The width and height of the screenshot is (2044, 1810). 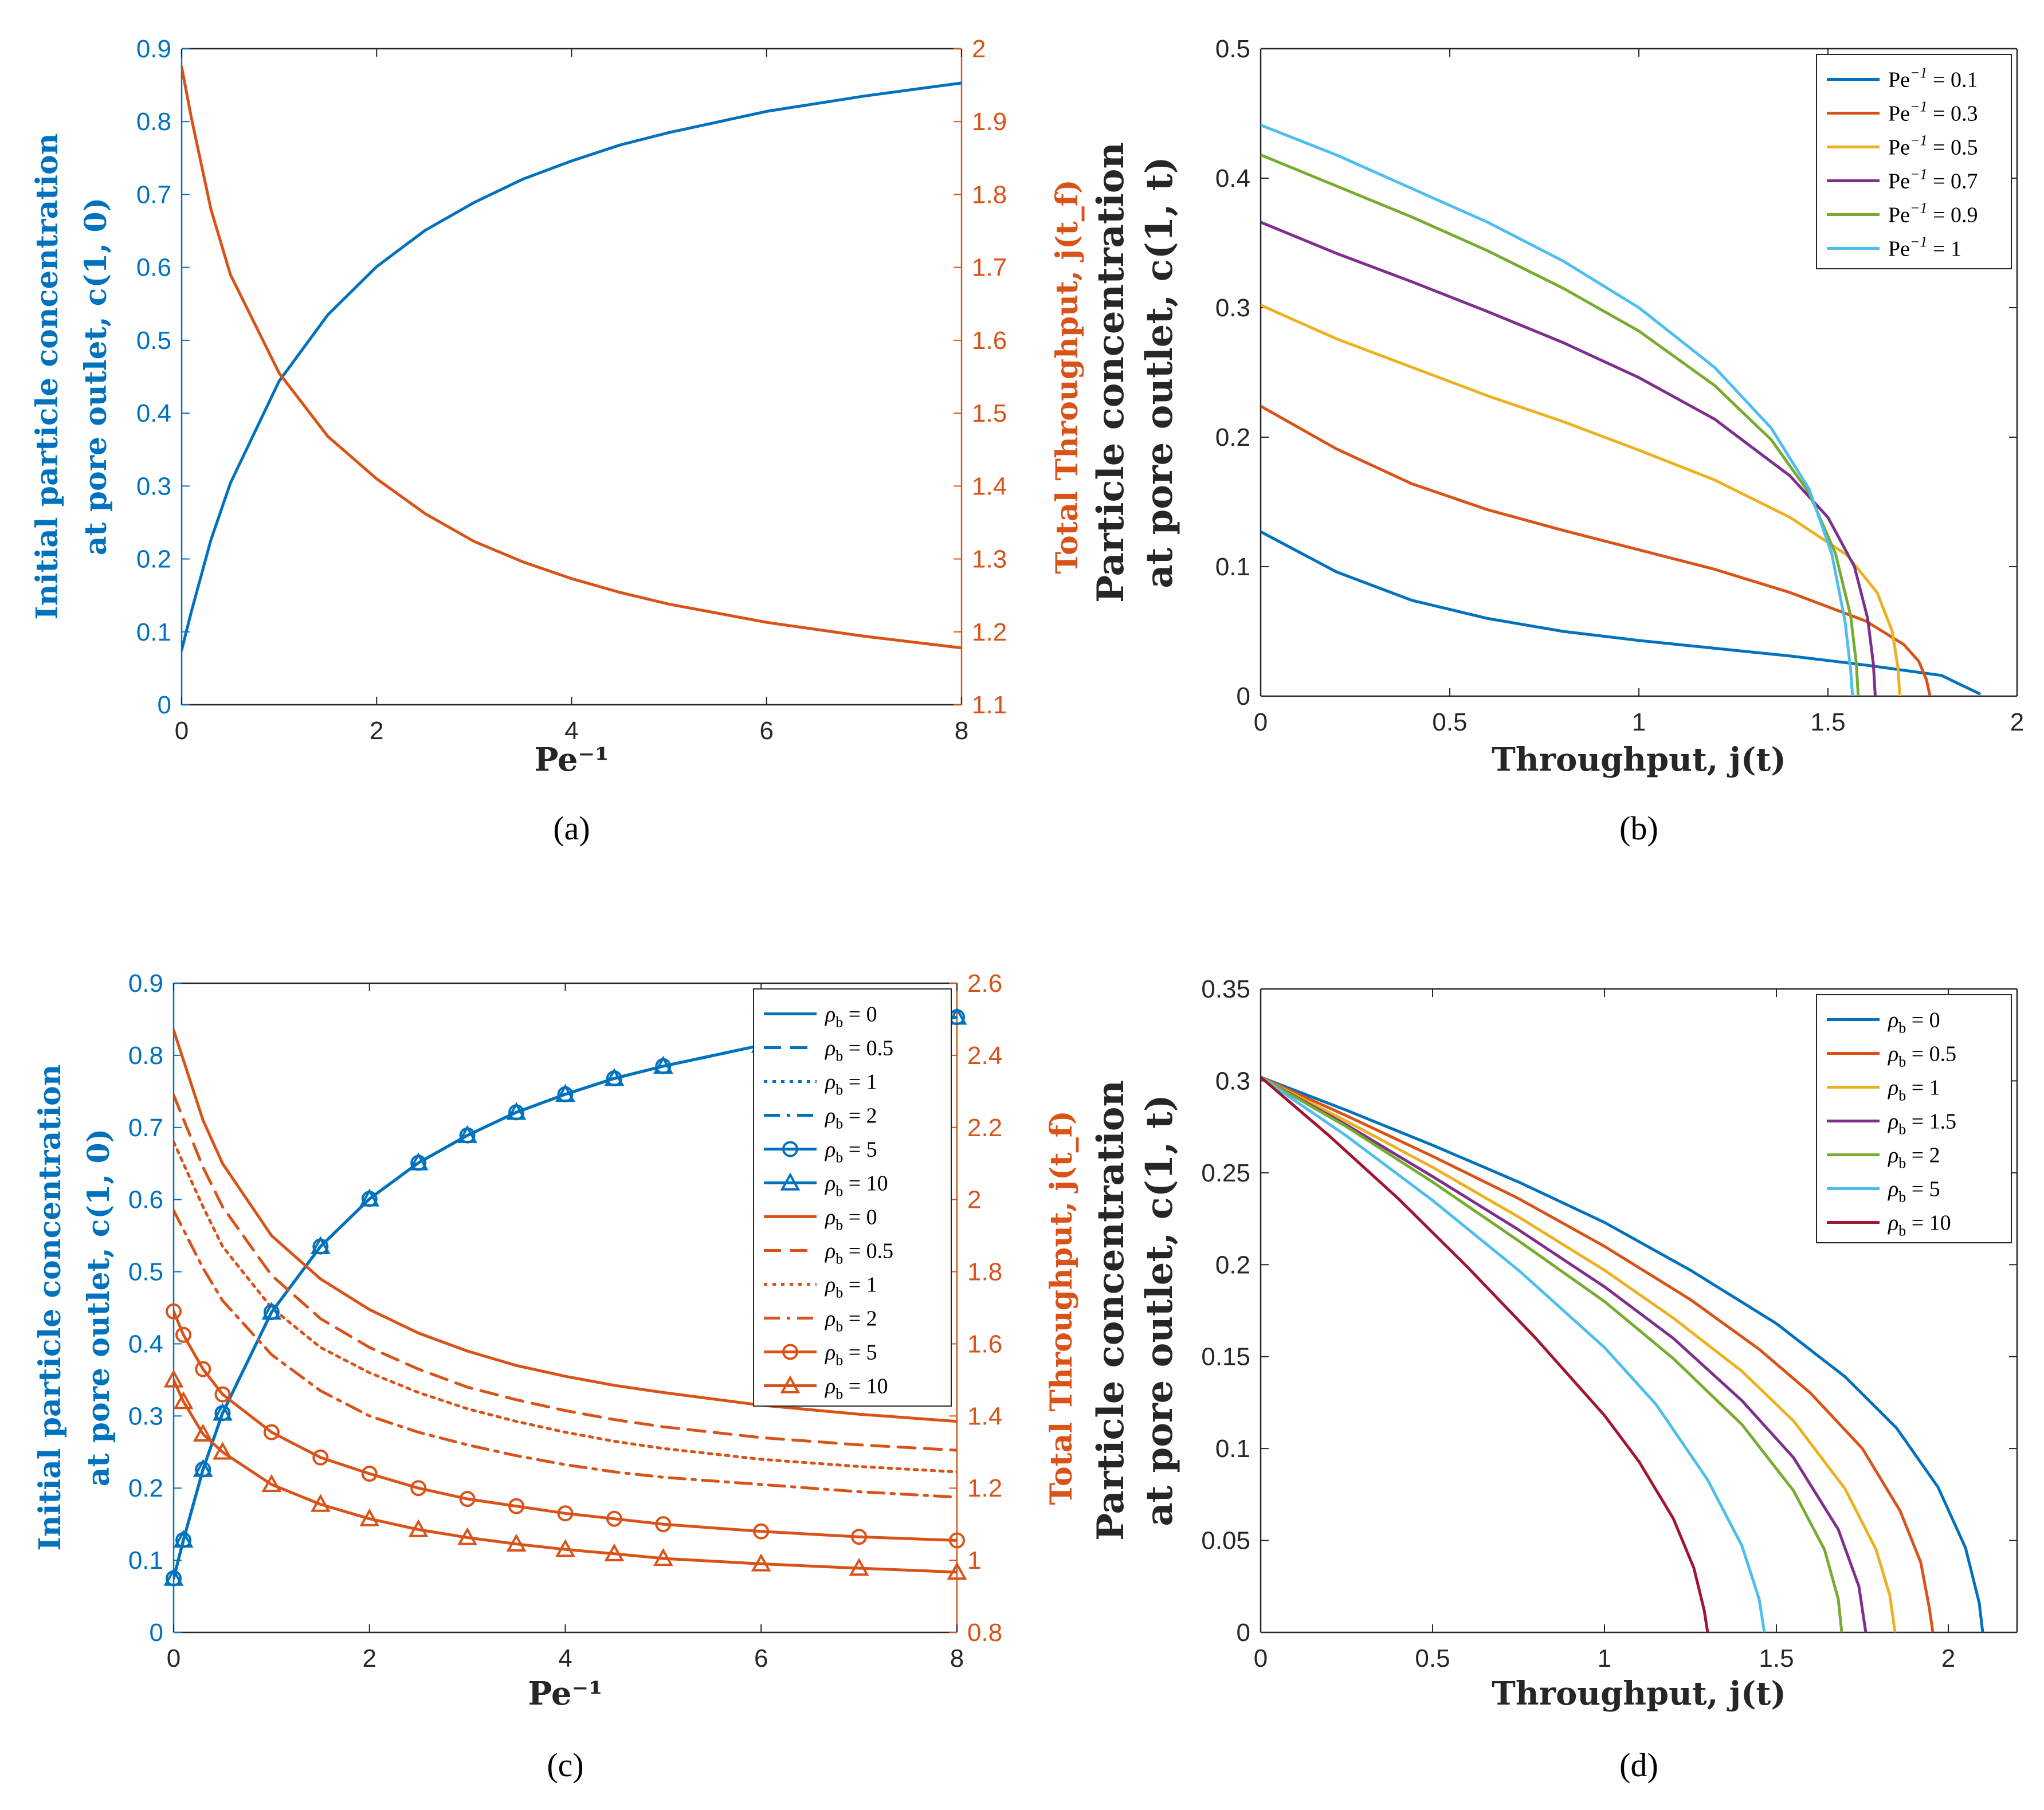 I want to click on x-axis-label: Throughput, j(t), so click(x=1639, y=1694).